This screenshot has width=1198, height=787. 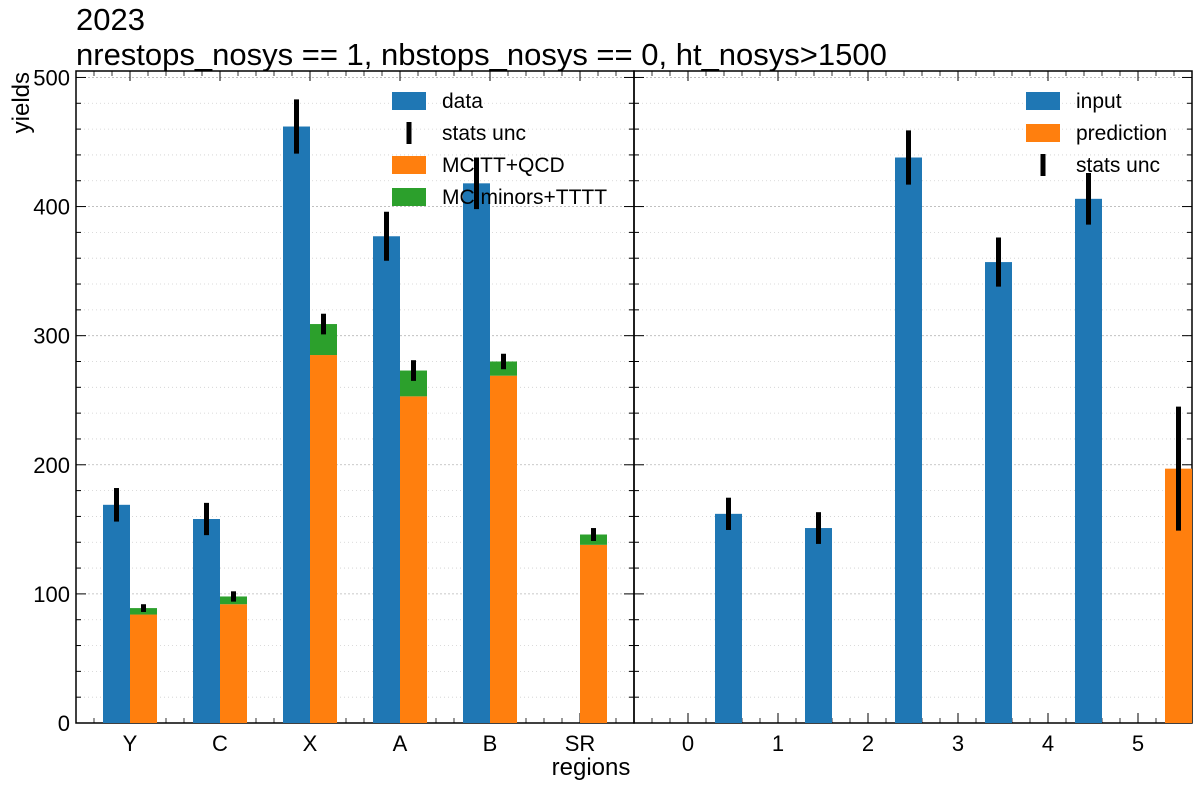 What do you see at coordinates (580, 743) in the screenshot?
I see `x-tick-label: SR` at bounding box center [580, 743].